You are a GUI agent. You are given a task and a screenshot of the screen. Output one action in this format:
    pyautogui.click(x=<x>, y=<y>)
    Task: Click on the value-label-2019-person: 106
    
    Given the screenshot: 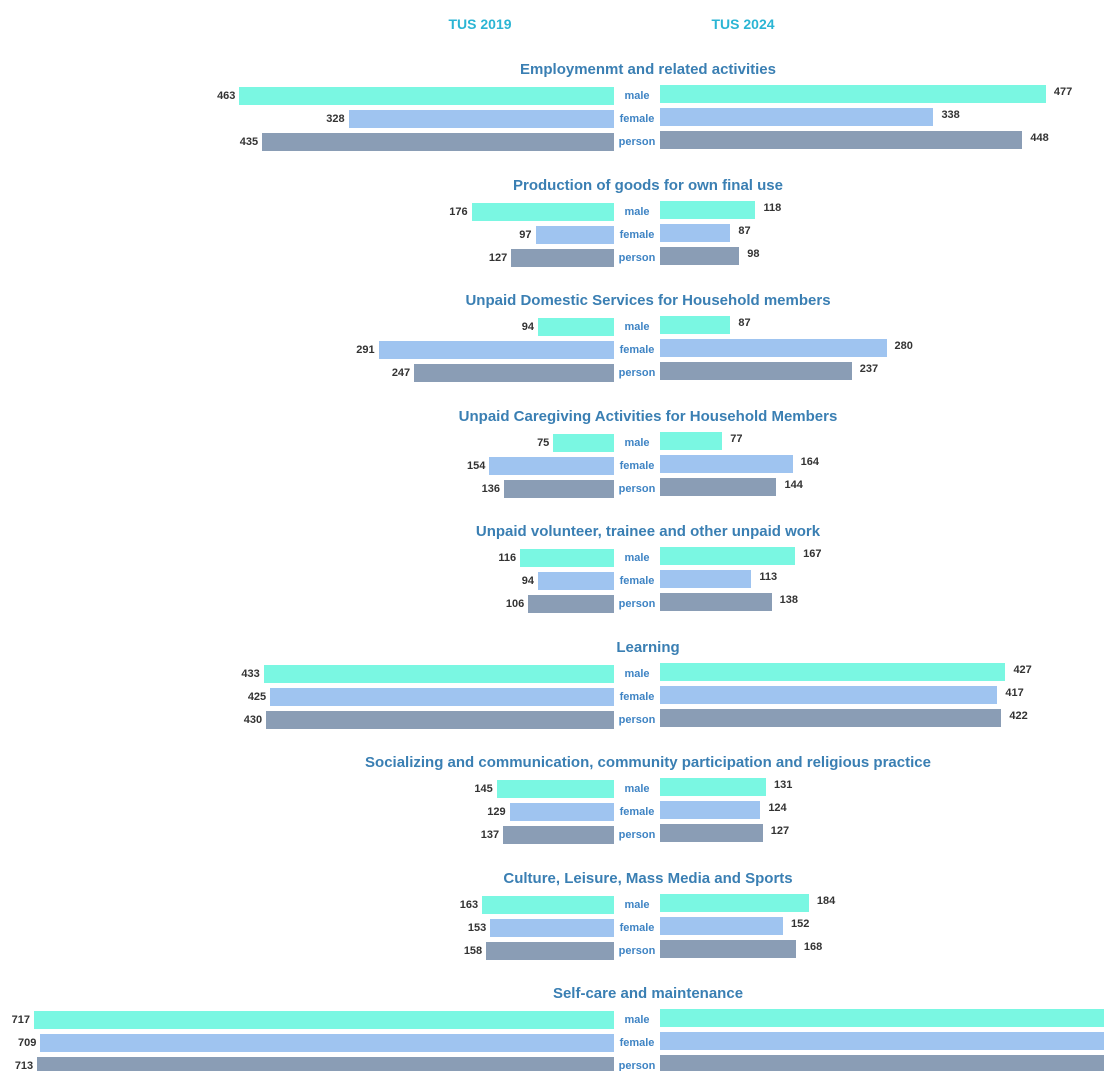 What is the action you would take?
    pyautogui.click(x=515, y=604)
    